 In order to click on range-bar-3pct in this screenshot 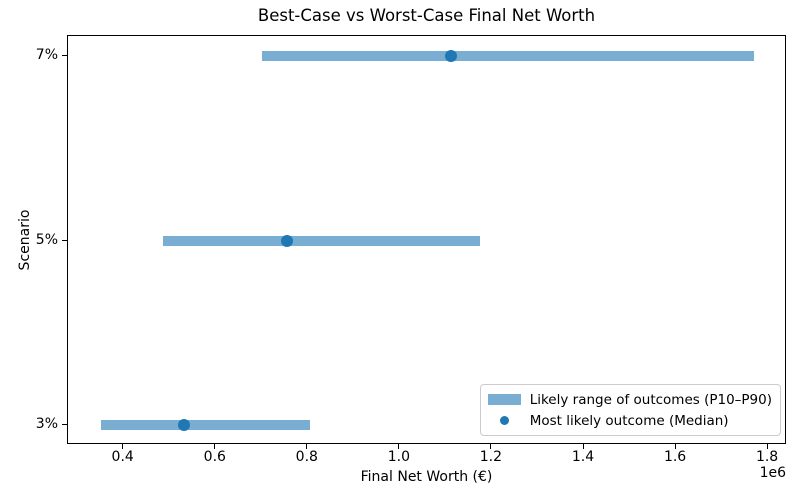, I will do `click(205, 425)`.